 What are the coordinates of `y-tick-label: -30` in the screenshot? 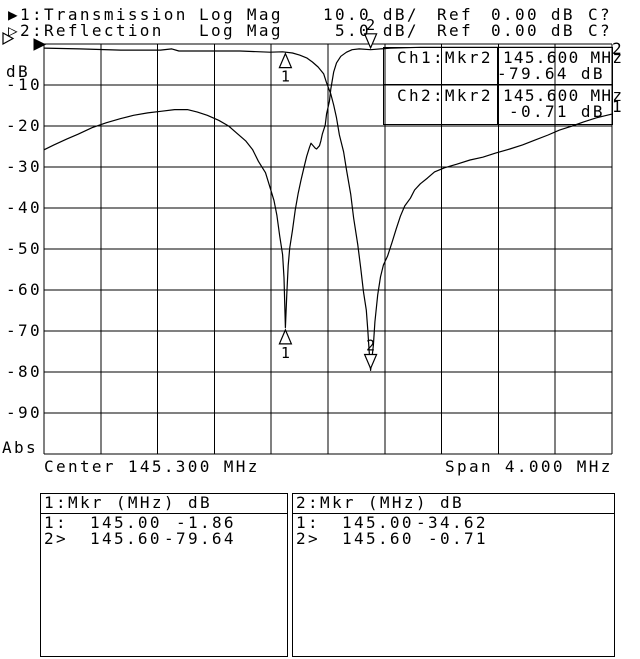 It's located at (24, 166).